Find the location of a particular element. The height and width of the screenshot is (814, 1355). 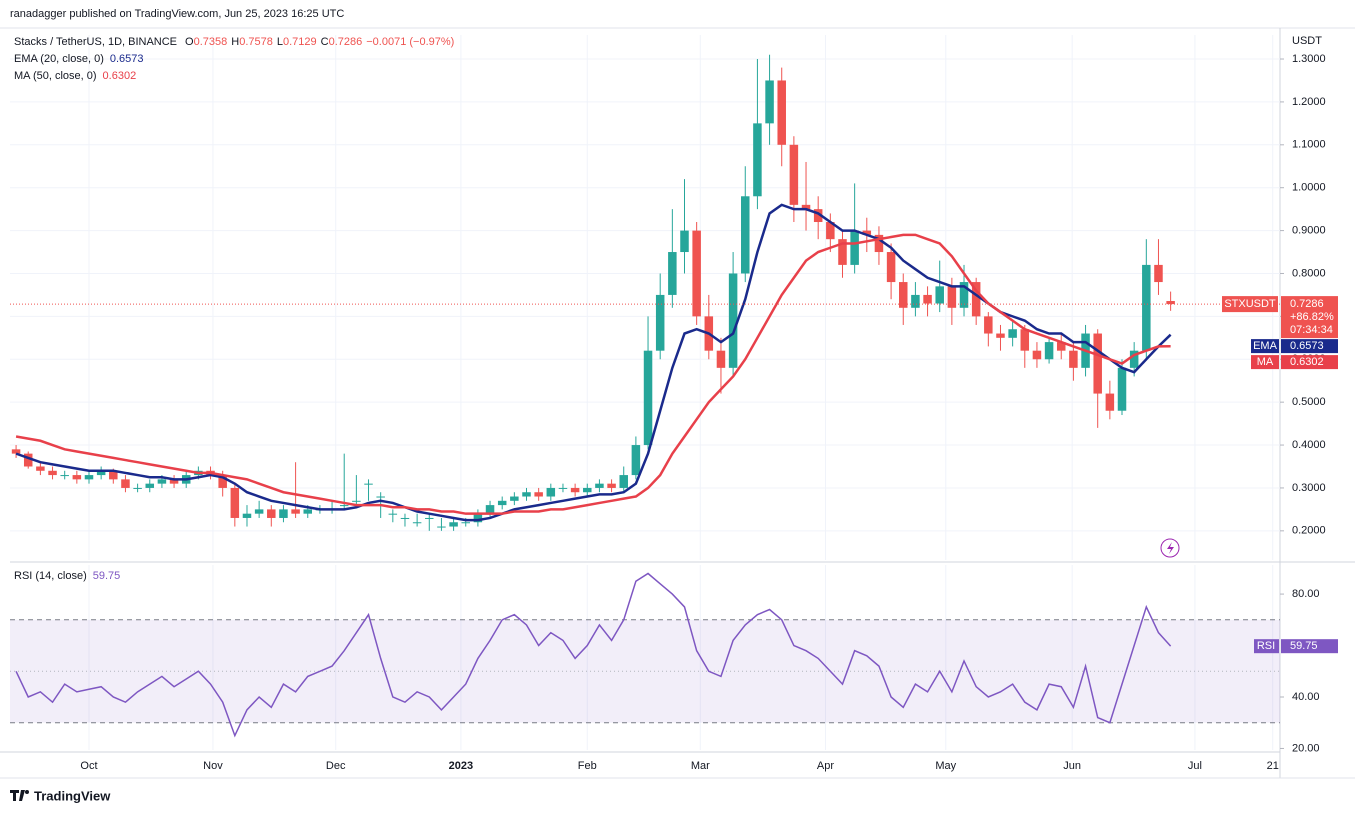

x-tick-label: 2023 is located at coordinates (461, 766).